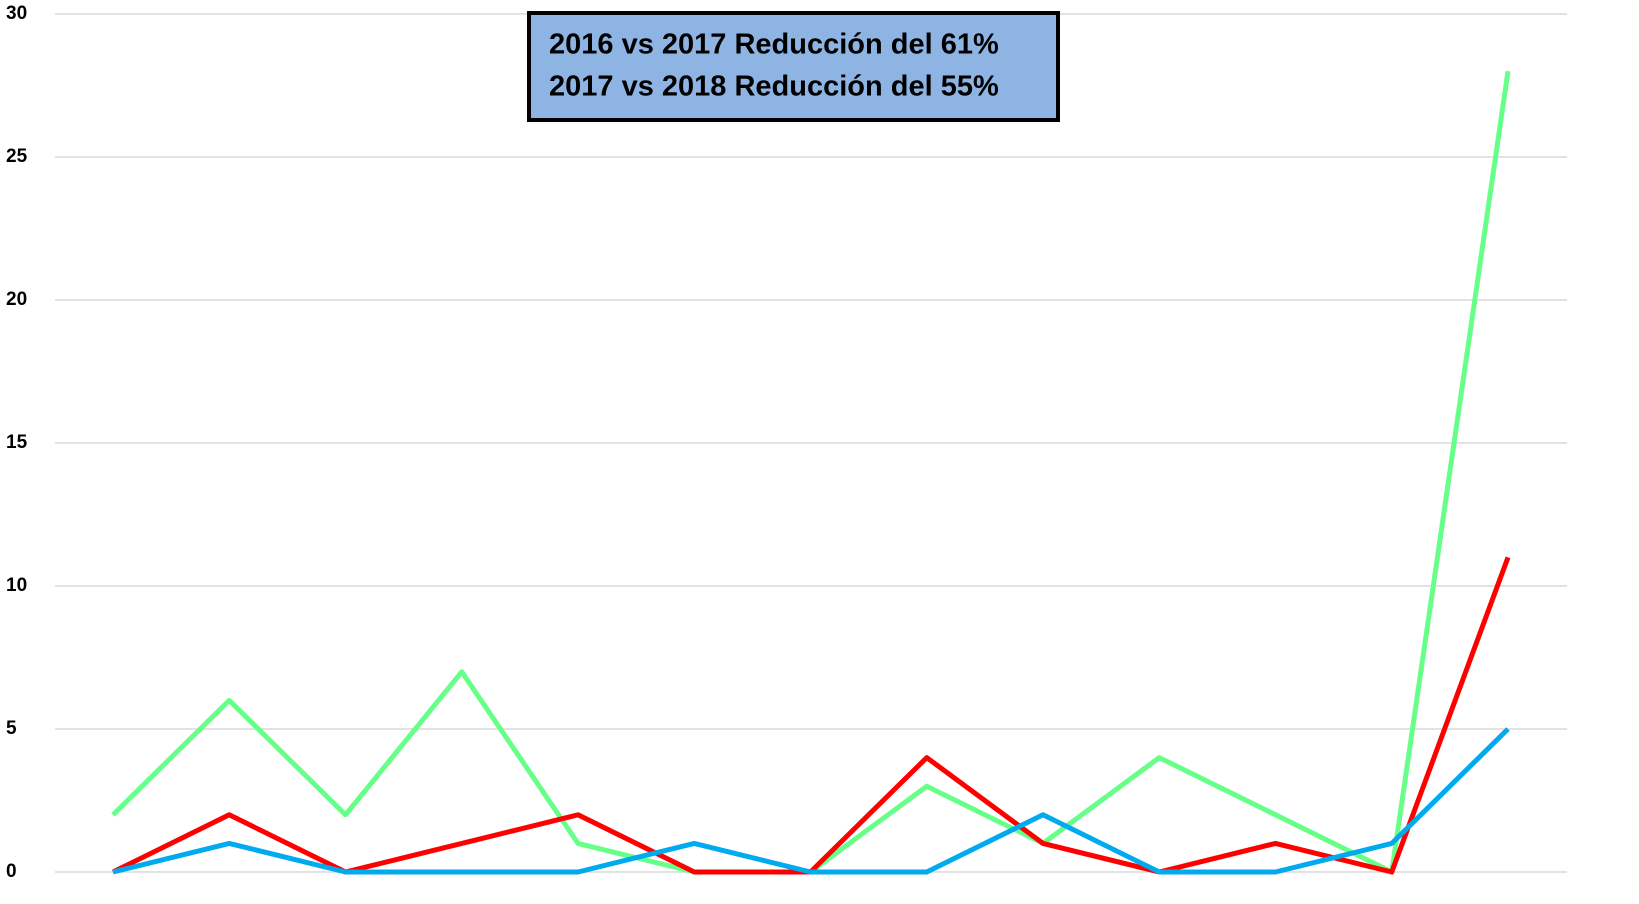 Image resolution: width=1639 pixels, height=904 pixels. I want to click on y-tick-label: 20, so click(16, 299).